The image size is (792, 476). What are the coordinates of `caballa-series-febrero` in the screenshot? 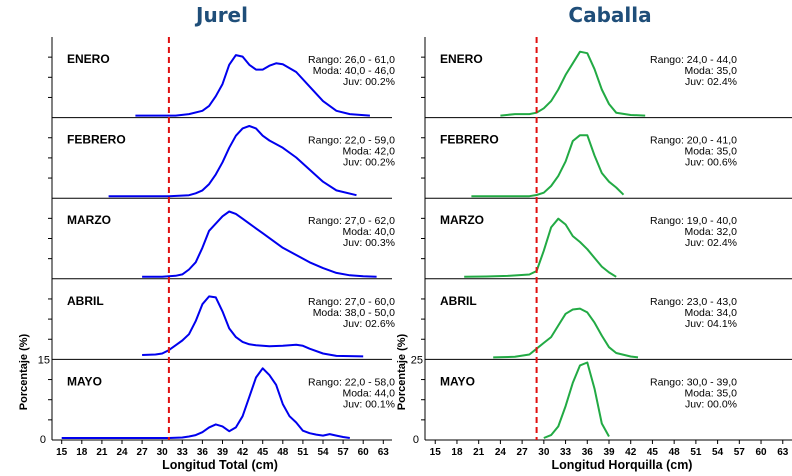 It's located at (548, 166).